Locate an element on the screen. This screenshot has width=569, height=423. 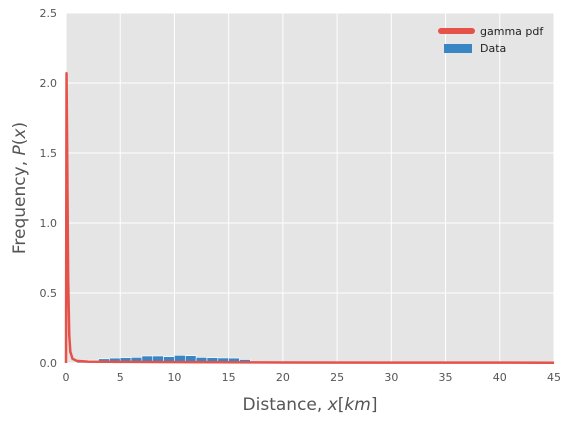
y-tick-labels: 0.0 0.5 1.0 1.5 2.0 2.5 is located at coordinates (49, 188).